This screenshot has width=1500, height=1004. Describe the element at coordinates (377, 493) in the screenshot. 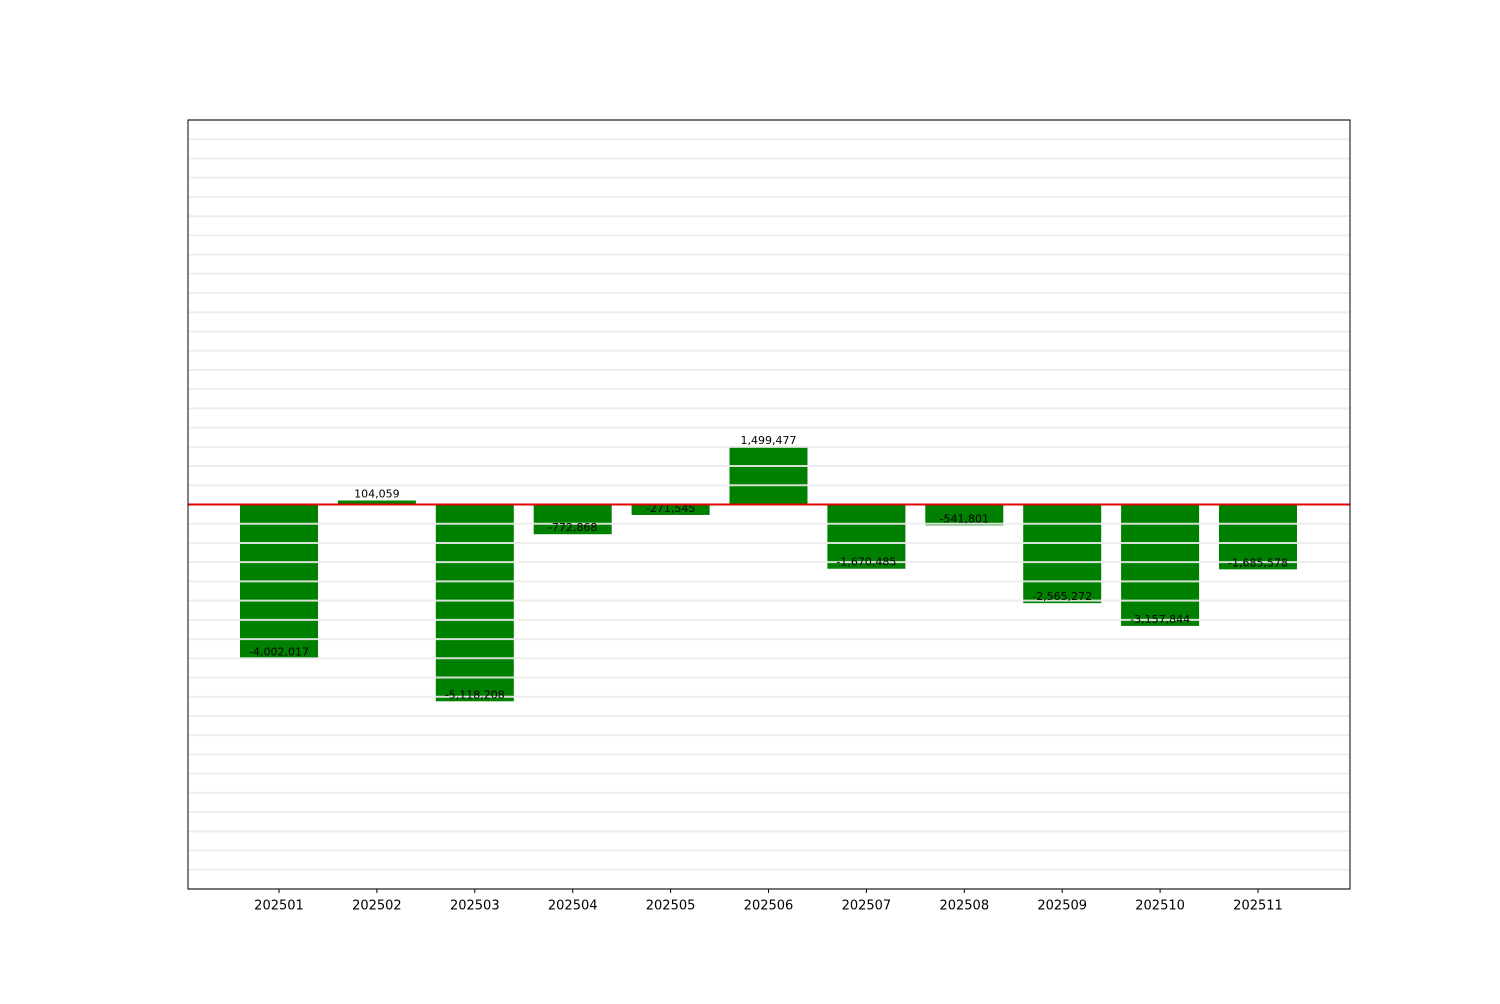

I see `value-label: 104,059` at that location.